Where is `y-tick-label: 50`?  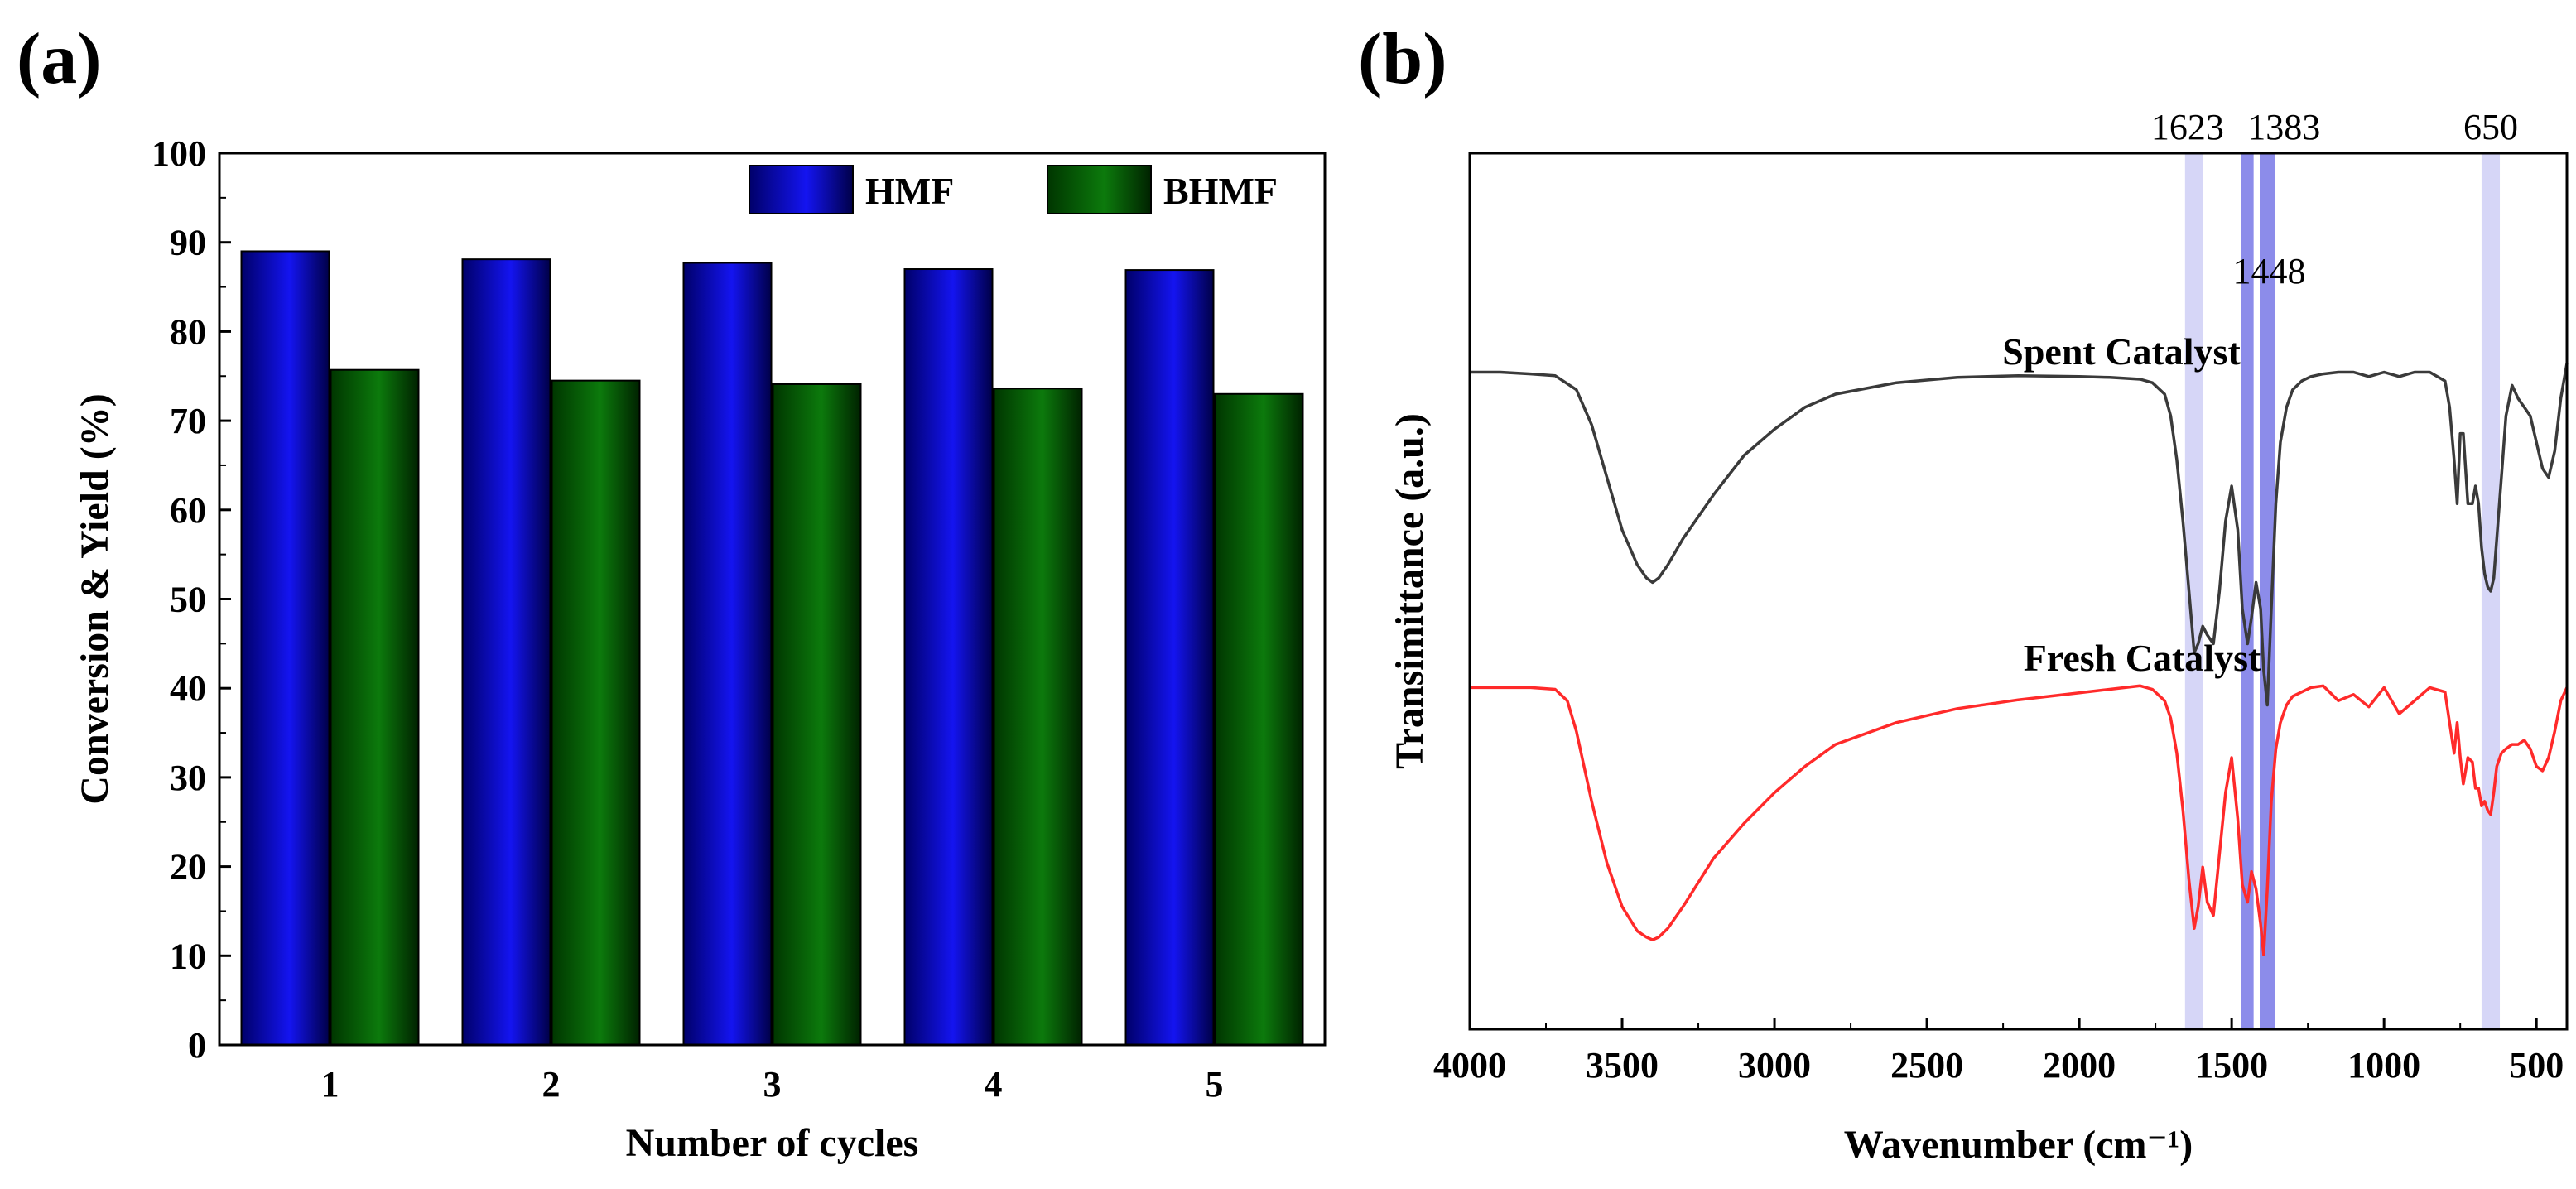
y-tick-label: 50 is located at coordinates (188, 600).